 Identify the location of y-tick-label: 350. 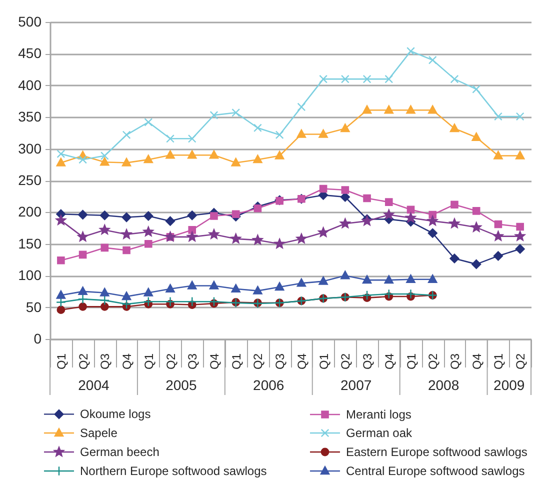
(30, 116).